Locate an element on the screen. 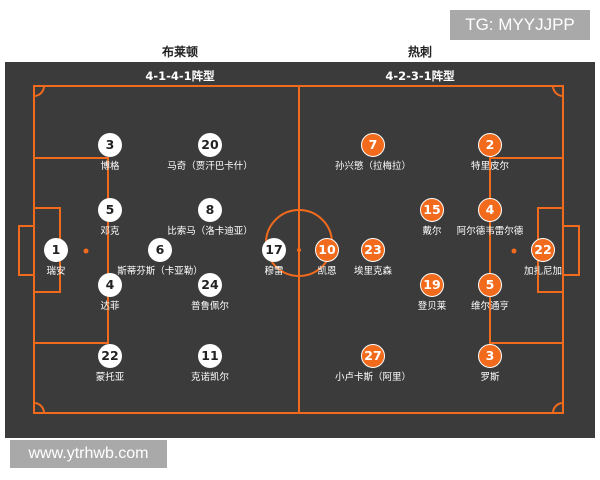 The image size is (600, 480). player-number-badge: 15 is located at coordinates (432, 210).